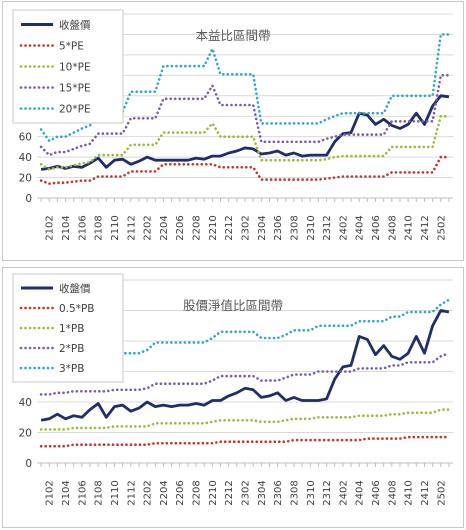  I want to click on pe-x-tick-label: 2106, so click(82, 227).